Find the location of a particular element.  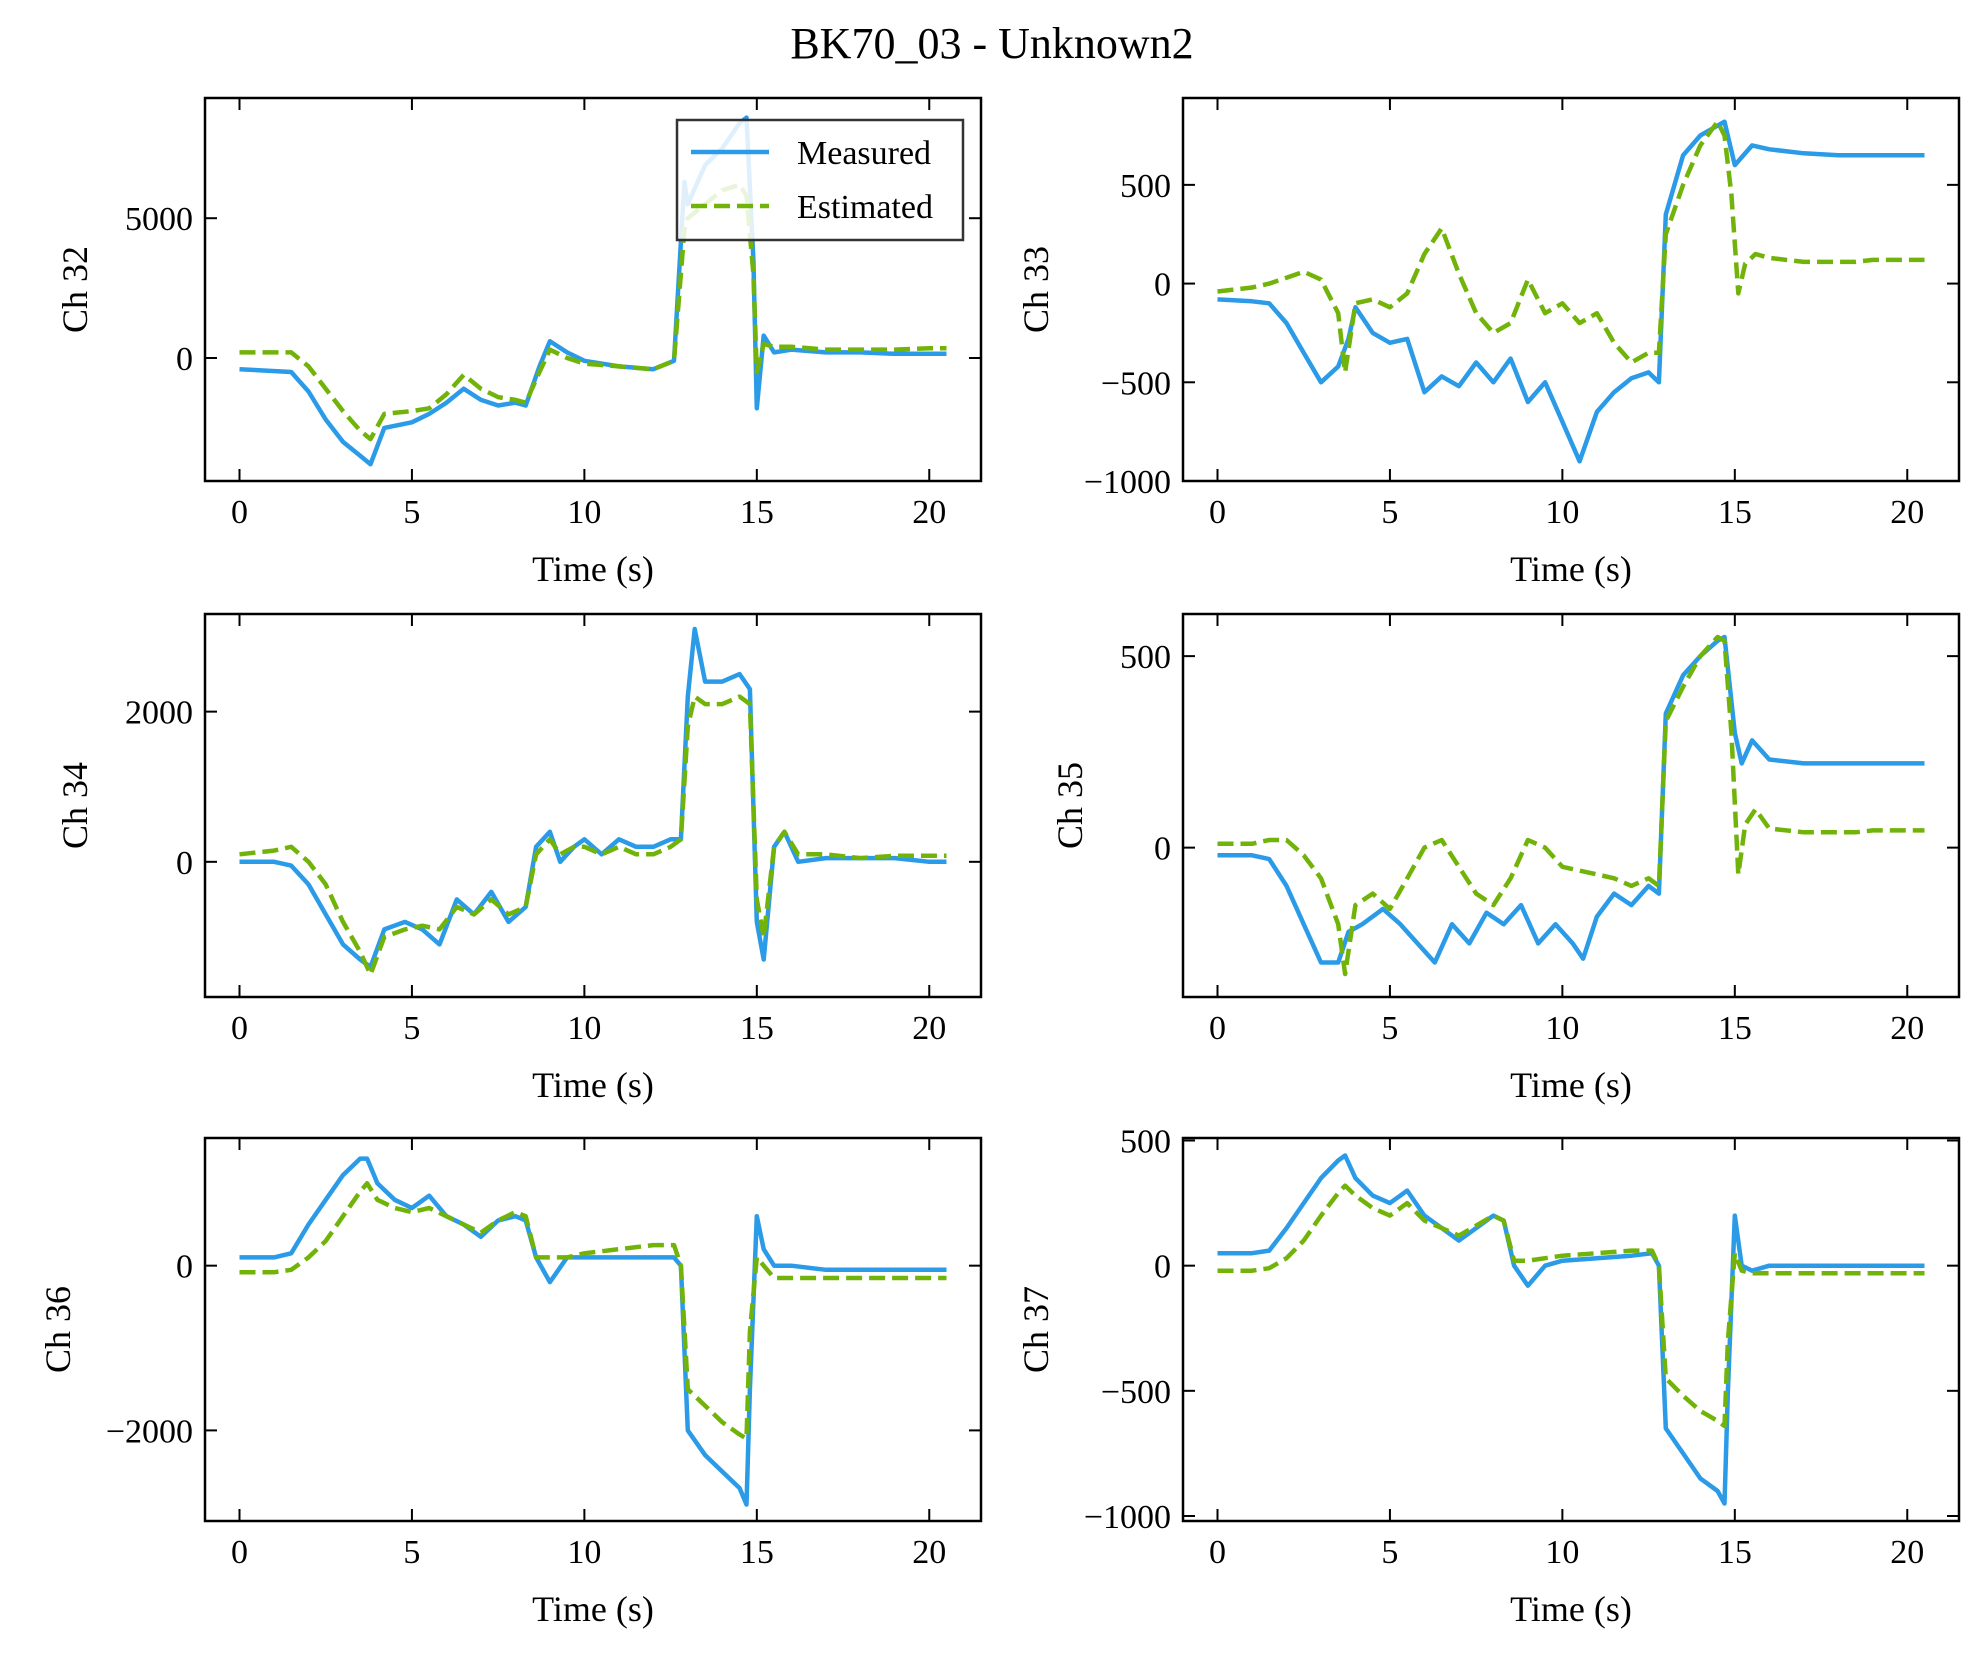

subplot-3: 0 5 10 15 20 0 2000 Time (s) Ch 34 is located at coordinates (519, 858).